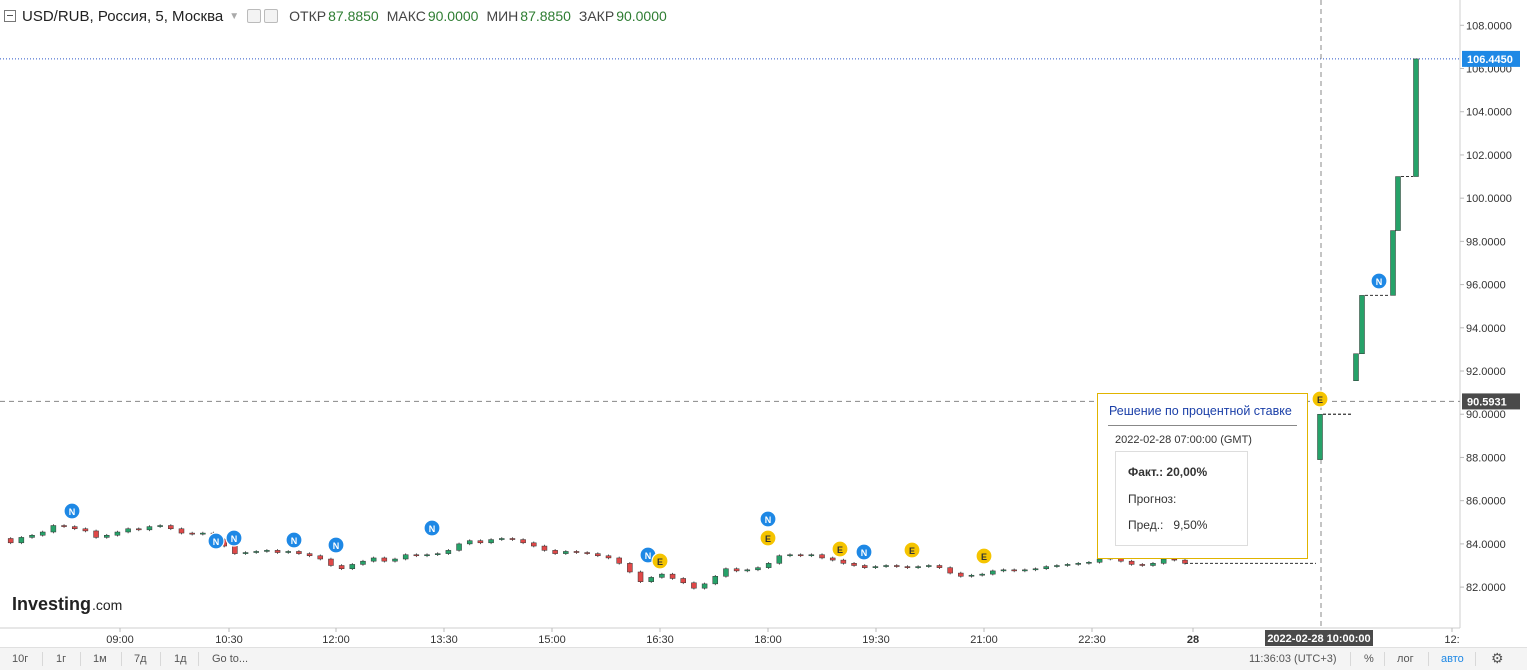 This screenshot has height=670, width=1527. I want to click on settings-small-icon, so click(271, 16).